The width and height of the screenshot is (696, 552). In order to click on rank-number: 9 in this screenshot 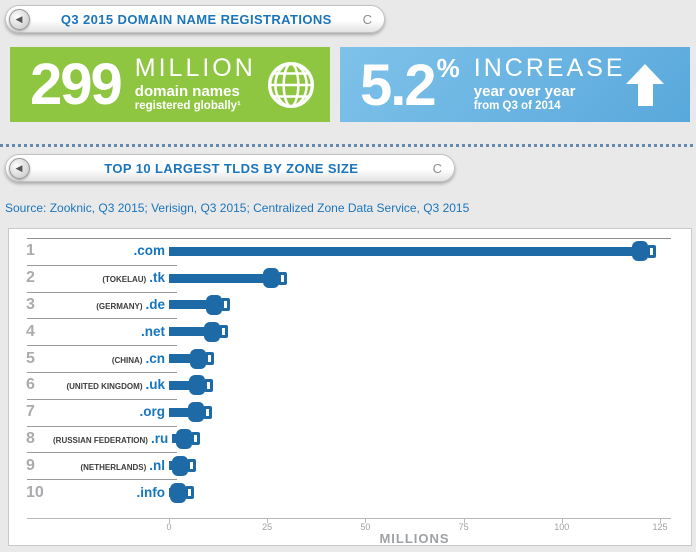, I will do `click(30, 465)`.